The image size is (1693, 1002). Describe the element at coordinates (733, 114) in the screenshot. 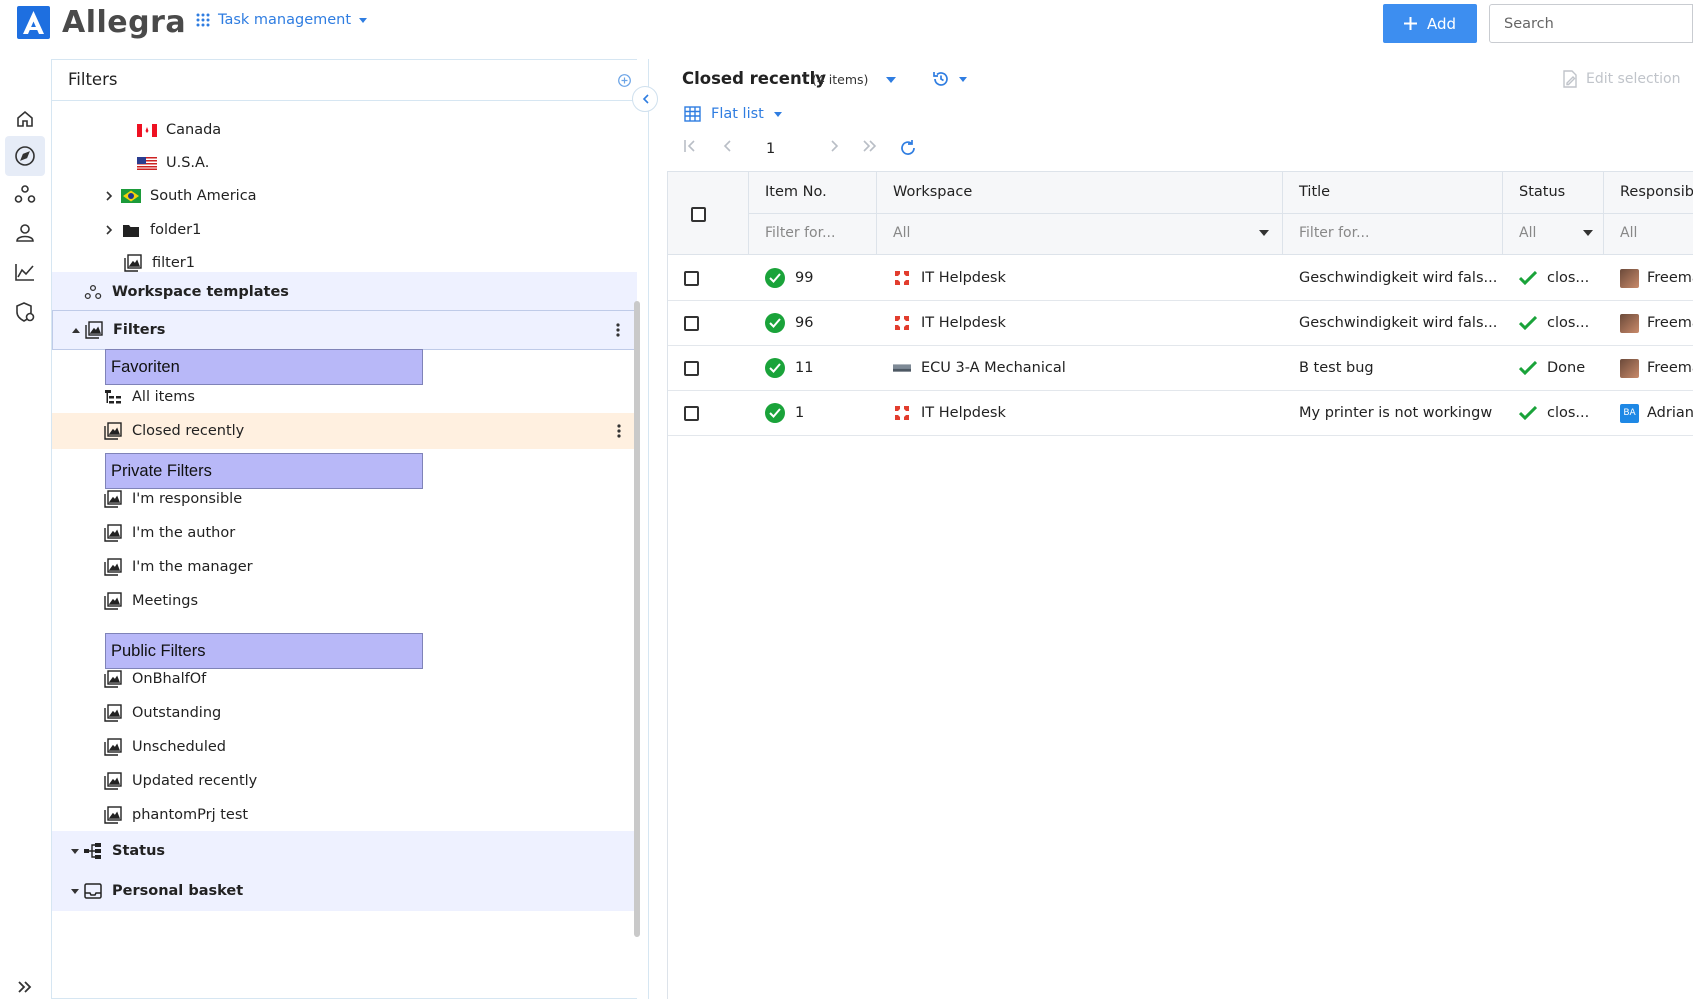

I see `view-mode-selector: Flat list` at that location.